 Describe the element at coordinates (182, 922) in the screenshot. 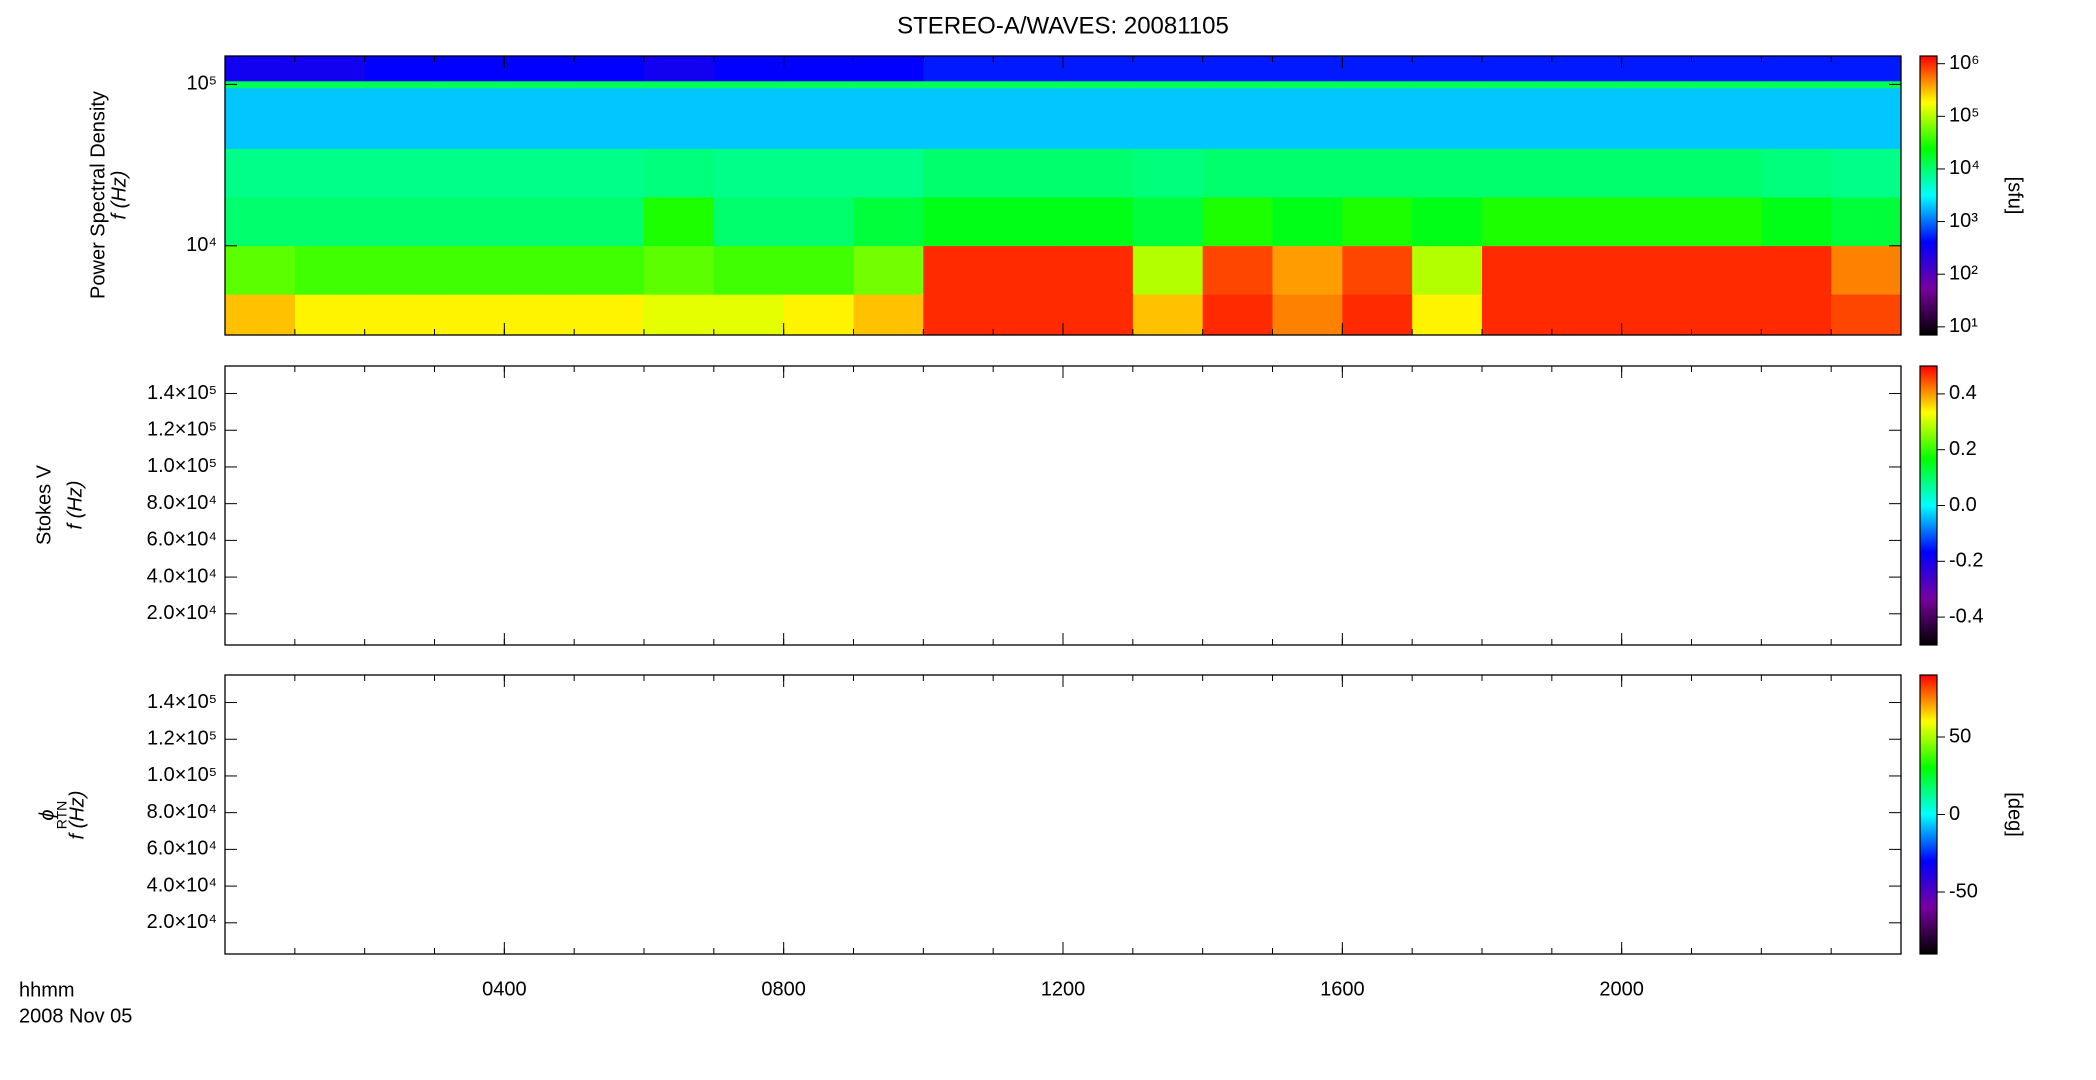

I see `y-tick-label: 2.0×10⁴` at that location.